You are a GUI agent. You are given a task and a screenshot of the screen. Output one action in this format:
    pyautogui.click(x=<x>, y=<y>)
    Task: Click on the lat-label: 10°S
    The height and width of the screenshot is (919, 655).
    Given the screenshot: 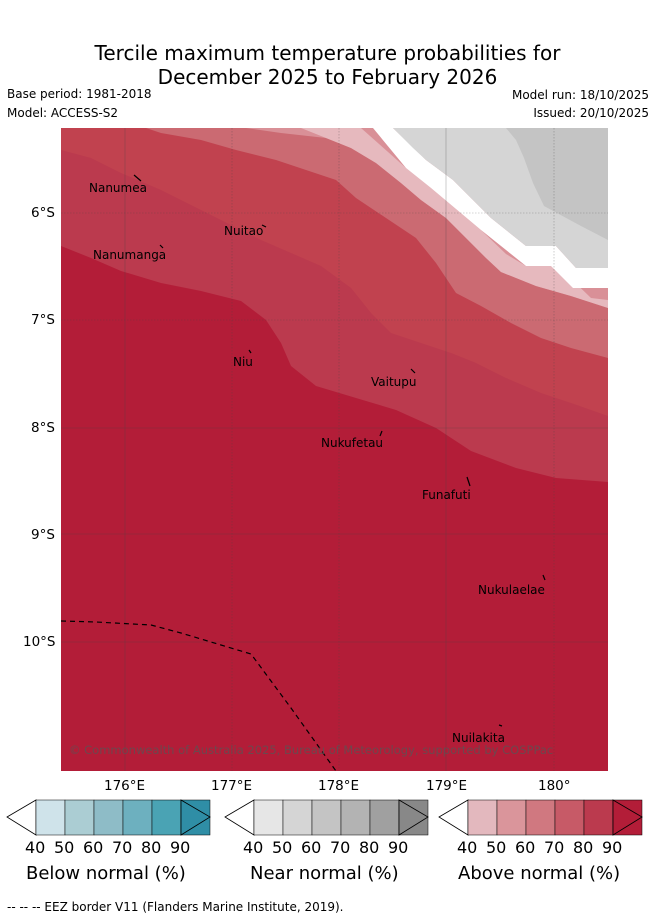 What is the action you would take?
    pyautogui.click(x=39, y=642)
    